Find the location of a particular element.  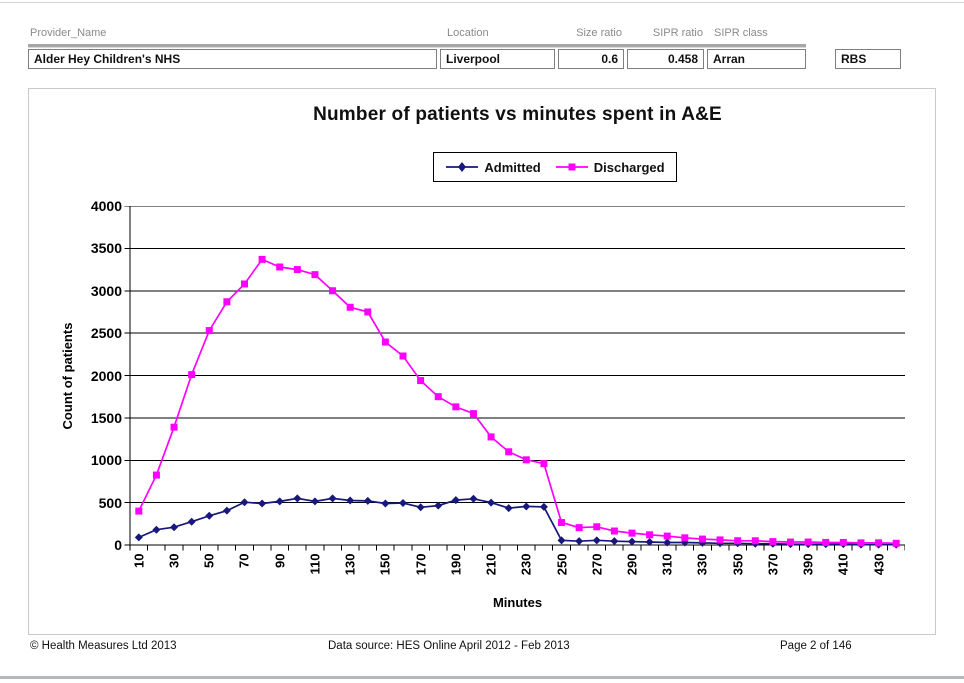

footer-copyright: © Health Measures Ltd 2013 is located at coordinates (103, 646).